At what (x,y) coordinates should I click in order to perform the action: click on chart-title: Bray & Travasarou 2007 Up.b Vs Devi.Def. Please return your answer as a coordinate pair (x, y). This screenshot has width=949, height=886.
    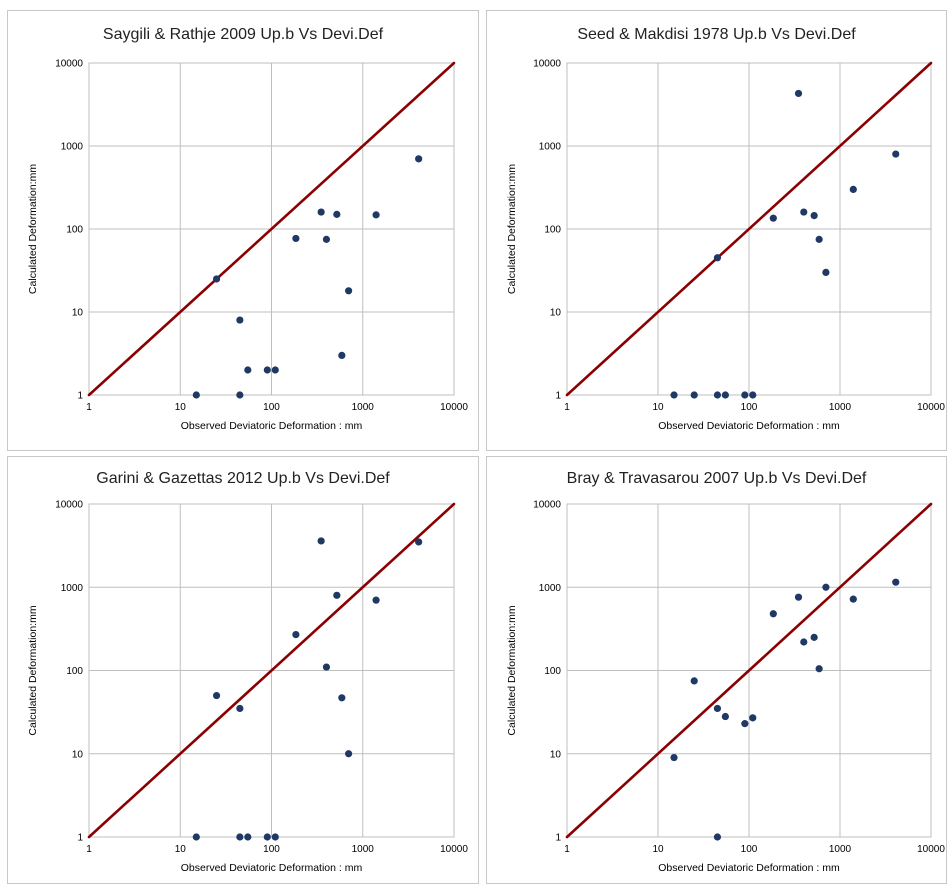
    Looking at the image, I should click on (717, 478).